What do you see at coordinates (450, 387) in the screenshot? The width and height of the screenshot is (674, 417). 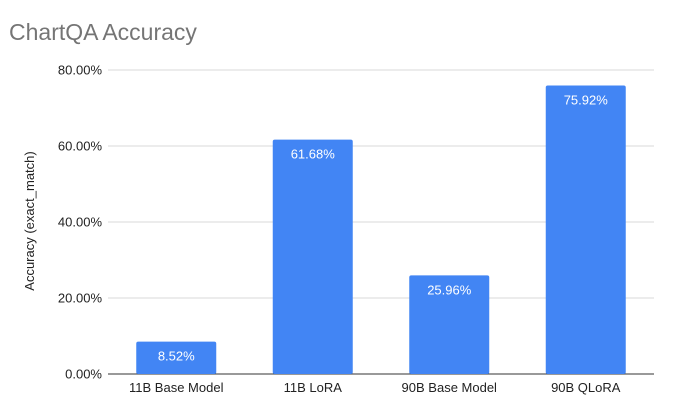 I see `x-tick-label: 90B Base Model` at bounding box center [450, 387].